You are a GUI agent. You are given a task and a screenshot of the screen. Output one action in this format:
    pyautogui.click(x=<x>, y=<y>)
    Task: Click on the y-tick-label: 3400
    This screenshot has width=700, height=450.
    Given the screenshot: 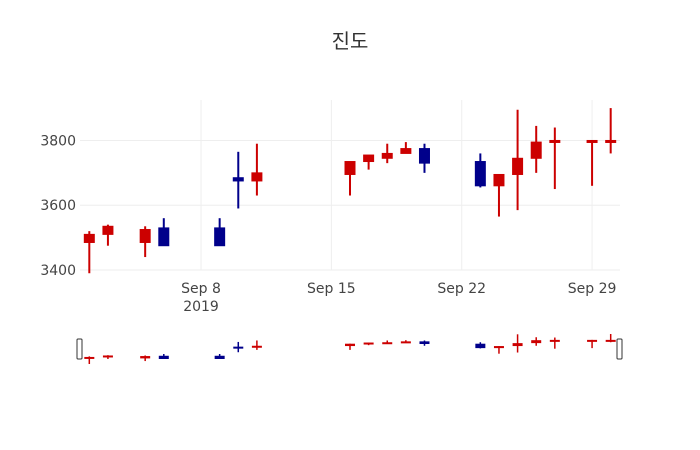 What is the action you would take?
    pyautogui.click(x=58, y=271)
    